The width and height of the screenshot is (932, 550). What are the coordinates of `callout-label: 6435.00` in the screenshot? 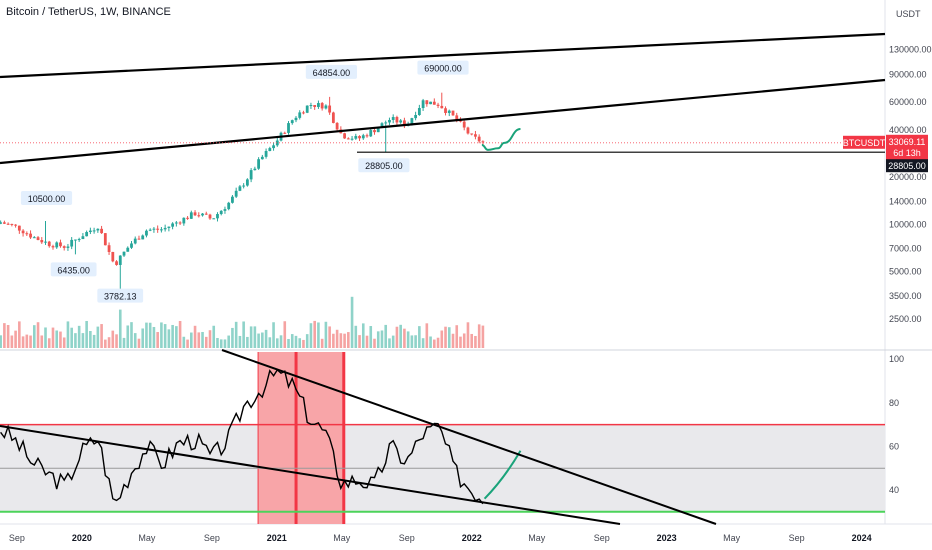 It's located at (73, 270).